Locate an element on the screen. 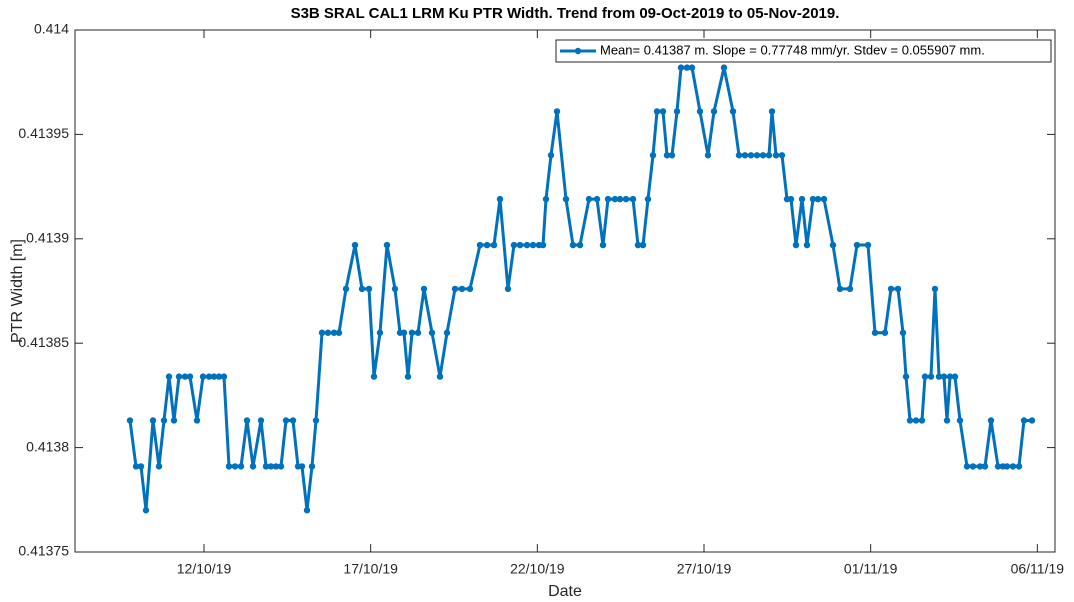 This screenshot has height=602, width=1074. y-tick-label: 0.4138 is located at coordinates (47, 446).